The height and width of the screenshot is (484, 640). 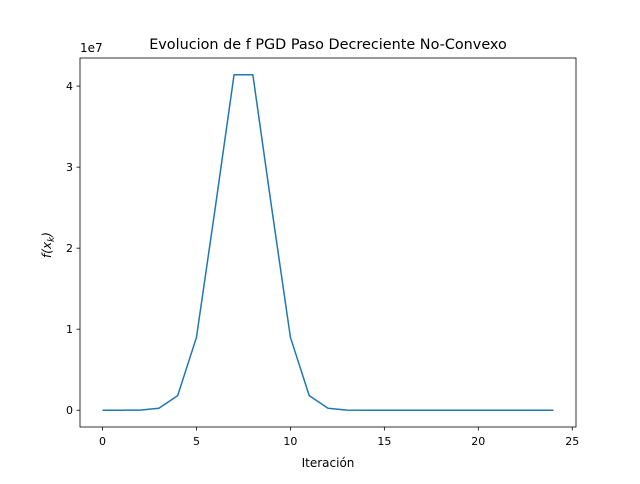 I want to click on x-tick-label: 25, so click(x=572, y=441).